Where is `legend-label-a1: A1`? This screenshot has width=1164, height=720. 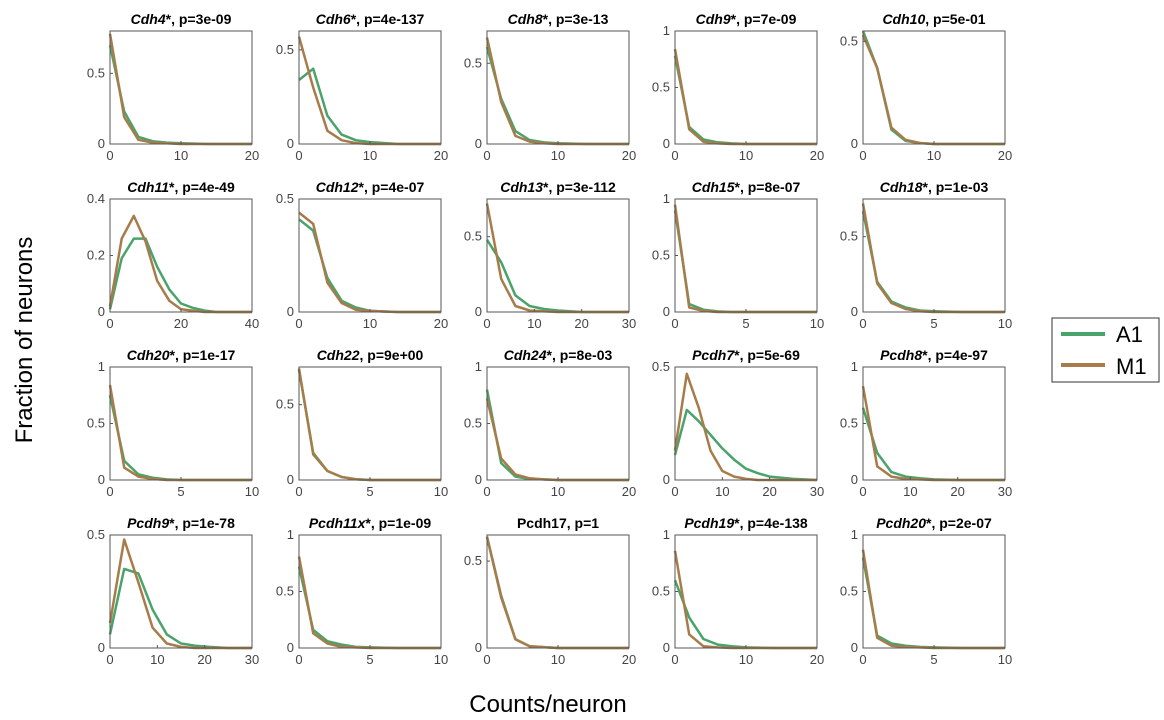
legend-label-a1: A1 is located at coordinates (1129, 334).